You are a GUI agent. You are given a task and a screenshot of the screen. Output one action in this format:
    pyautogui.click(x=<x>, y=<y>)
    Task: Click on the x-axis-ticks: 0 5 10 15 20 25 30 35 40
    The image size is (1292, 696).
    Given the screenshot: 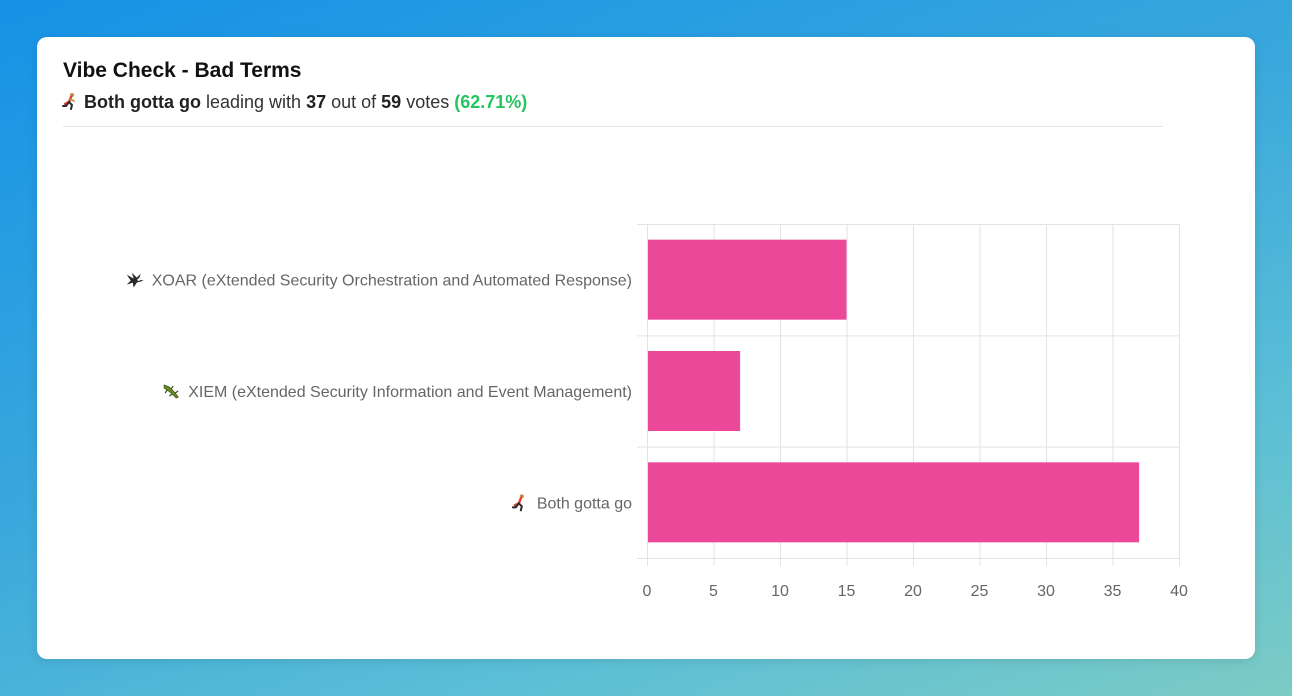 What is the action you would take?
    pyautogui.click(x=915, y=591)
    